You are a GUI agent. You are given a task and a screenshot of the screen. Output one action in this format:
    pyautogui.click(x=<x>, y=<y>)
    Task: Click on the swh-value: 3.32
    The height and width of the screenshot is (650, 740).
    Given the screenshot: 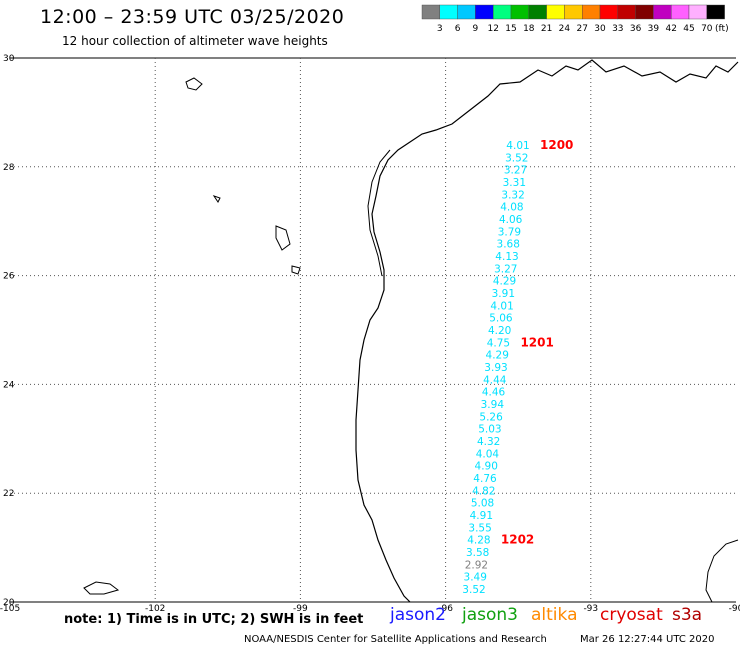 What is the action you would take?
    pyautogui.click(x=512, y=195)
    